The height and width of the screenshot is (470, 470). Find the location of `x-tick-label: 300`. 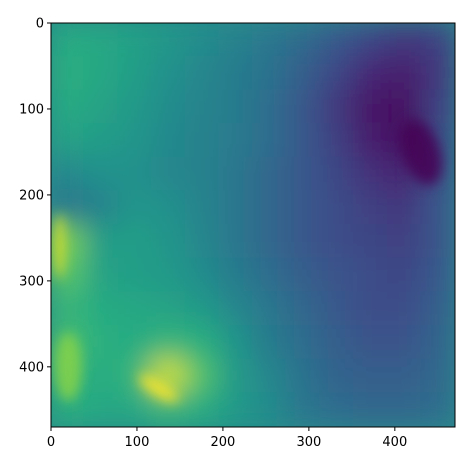

x-tick-label: 300 is located at coordinates (308, 442).